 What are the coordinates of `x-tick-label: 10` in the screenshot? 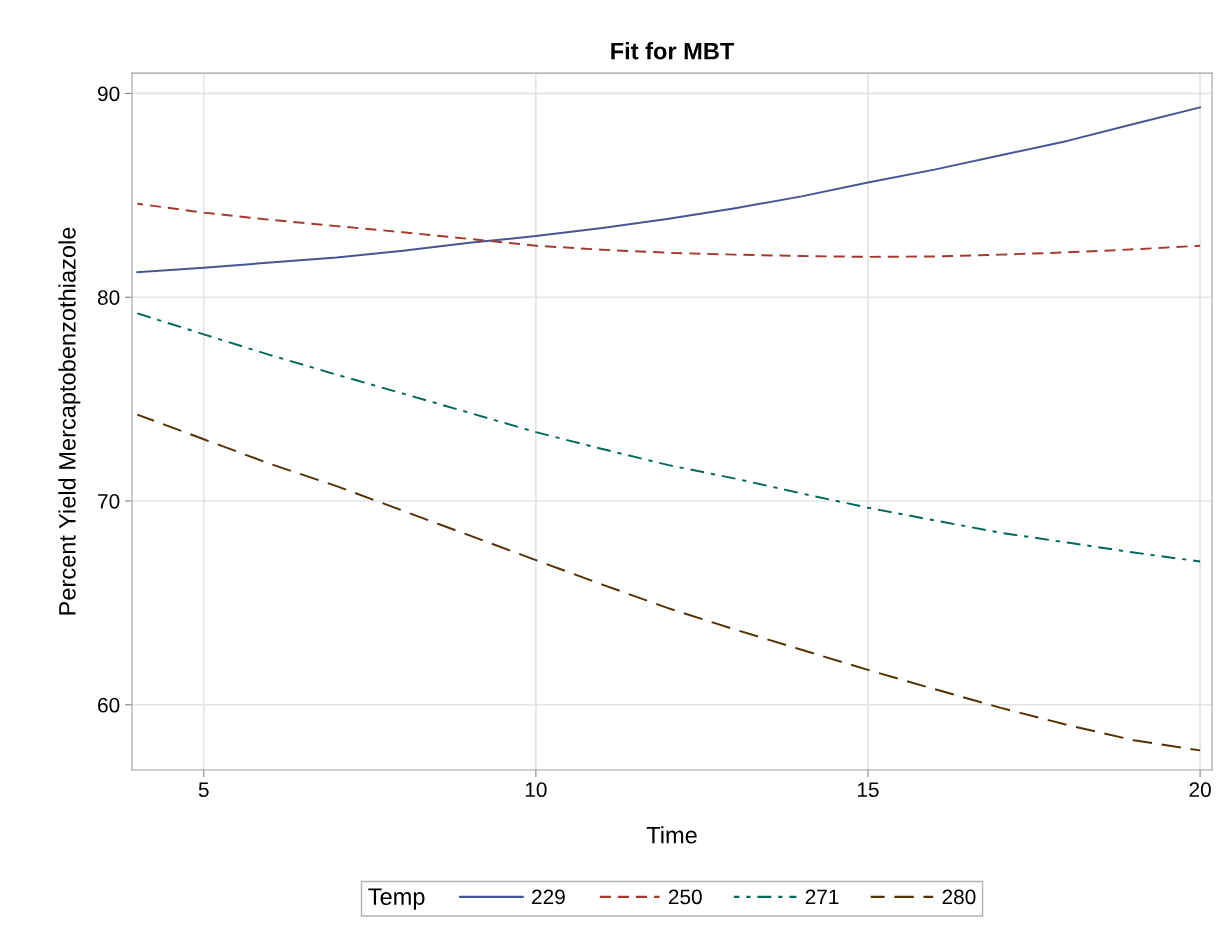 It's located at (536, 790).